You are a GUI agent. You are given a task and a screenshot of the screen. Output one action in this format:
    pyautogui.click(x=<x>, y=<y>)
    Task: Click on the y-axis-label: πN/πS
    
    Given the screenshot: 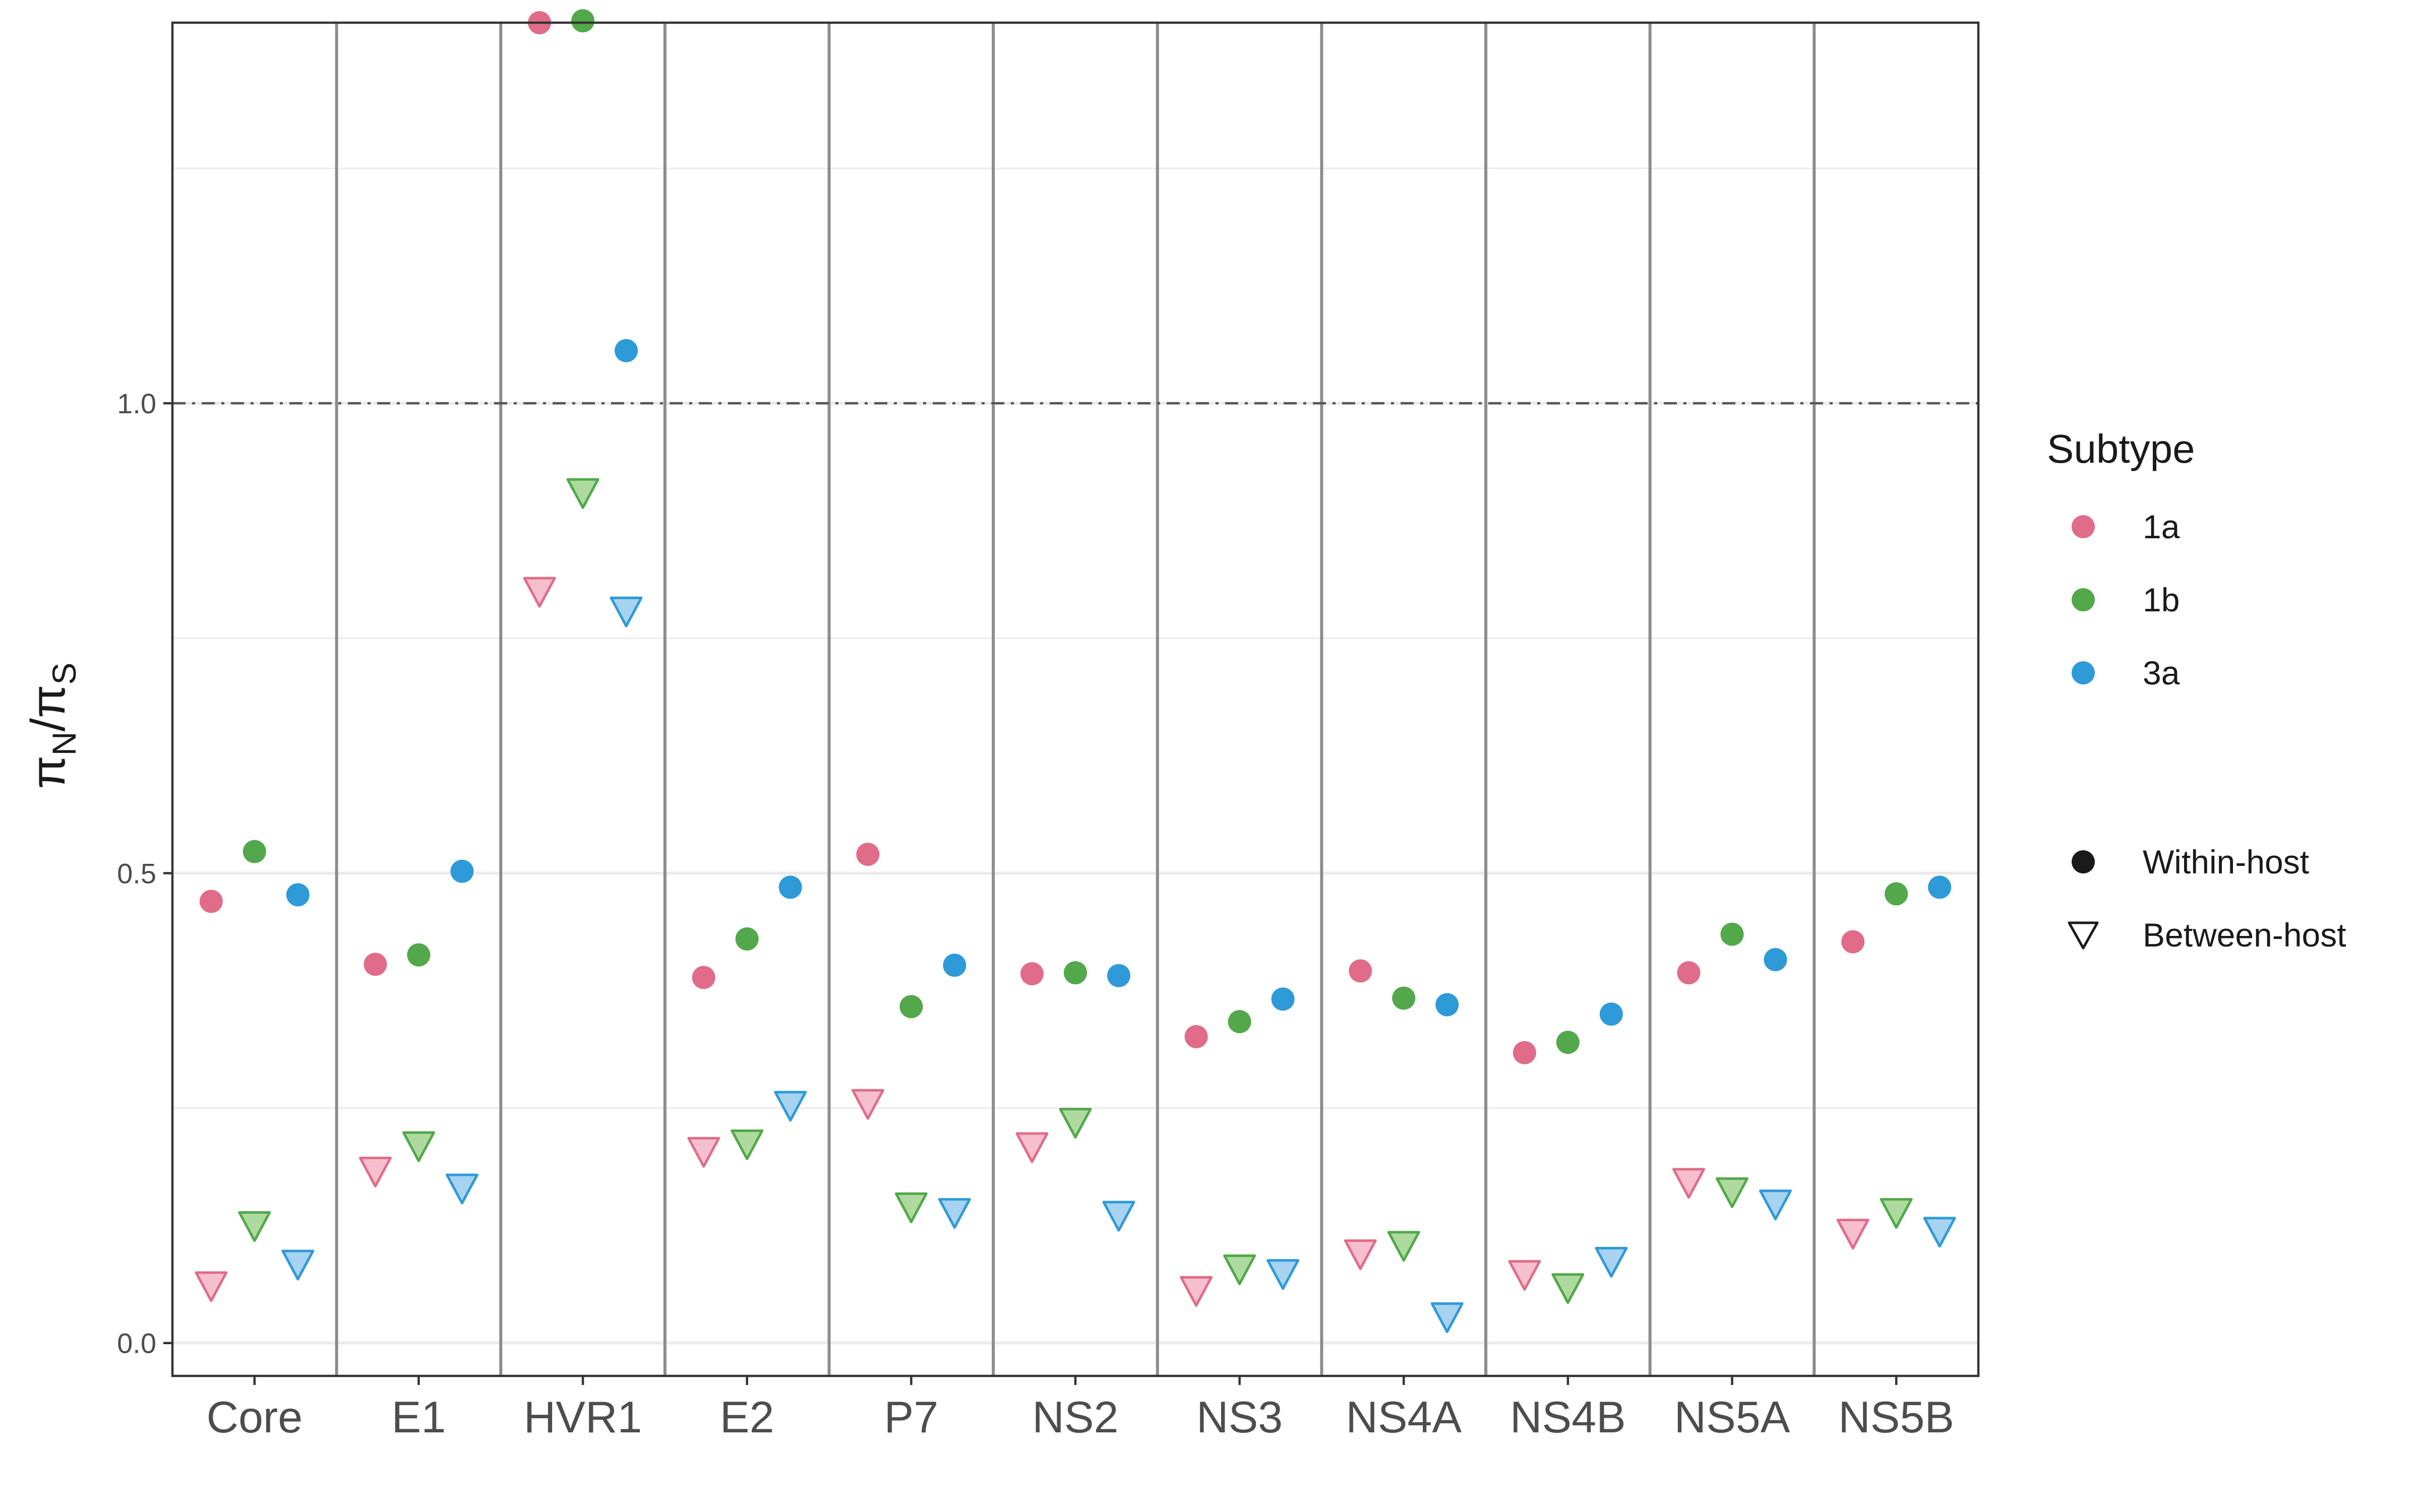 What is the action you would take?
    pyautogui.click(x=52, y=726)
    